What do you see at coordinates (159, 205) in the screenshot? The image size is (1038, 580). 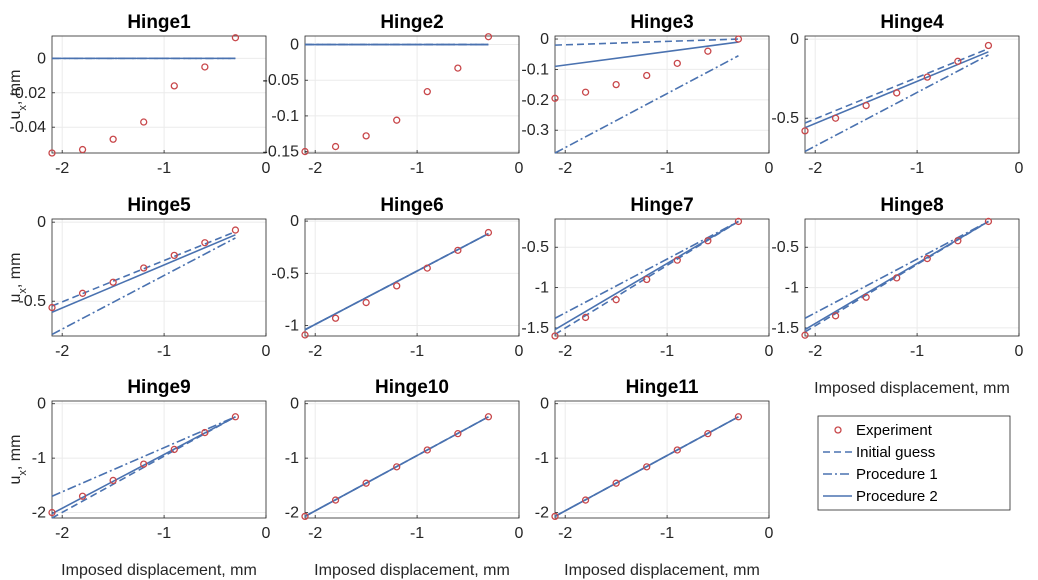 I see `panel-title: Hinge5` at bounding box center [159, 205].